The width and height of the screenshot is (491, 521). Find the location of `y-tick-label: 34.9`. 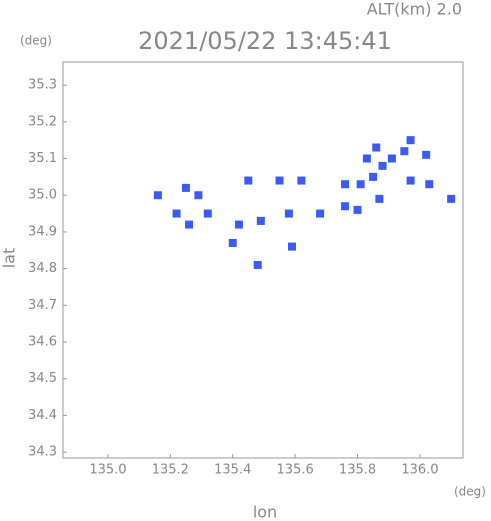

y-tick-label: 34.9 is located at coordinates (42, 231).